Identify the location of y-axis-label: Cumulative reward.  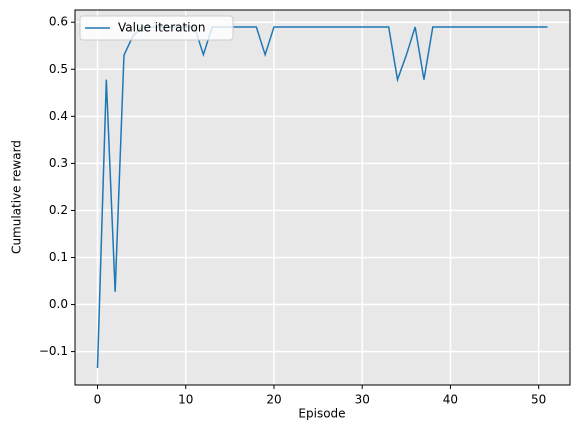
(17, 197).